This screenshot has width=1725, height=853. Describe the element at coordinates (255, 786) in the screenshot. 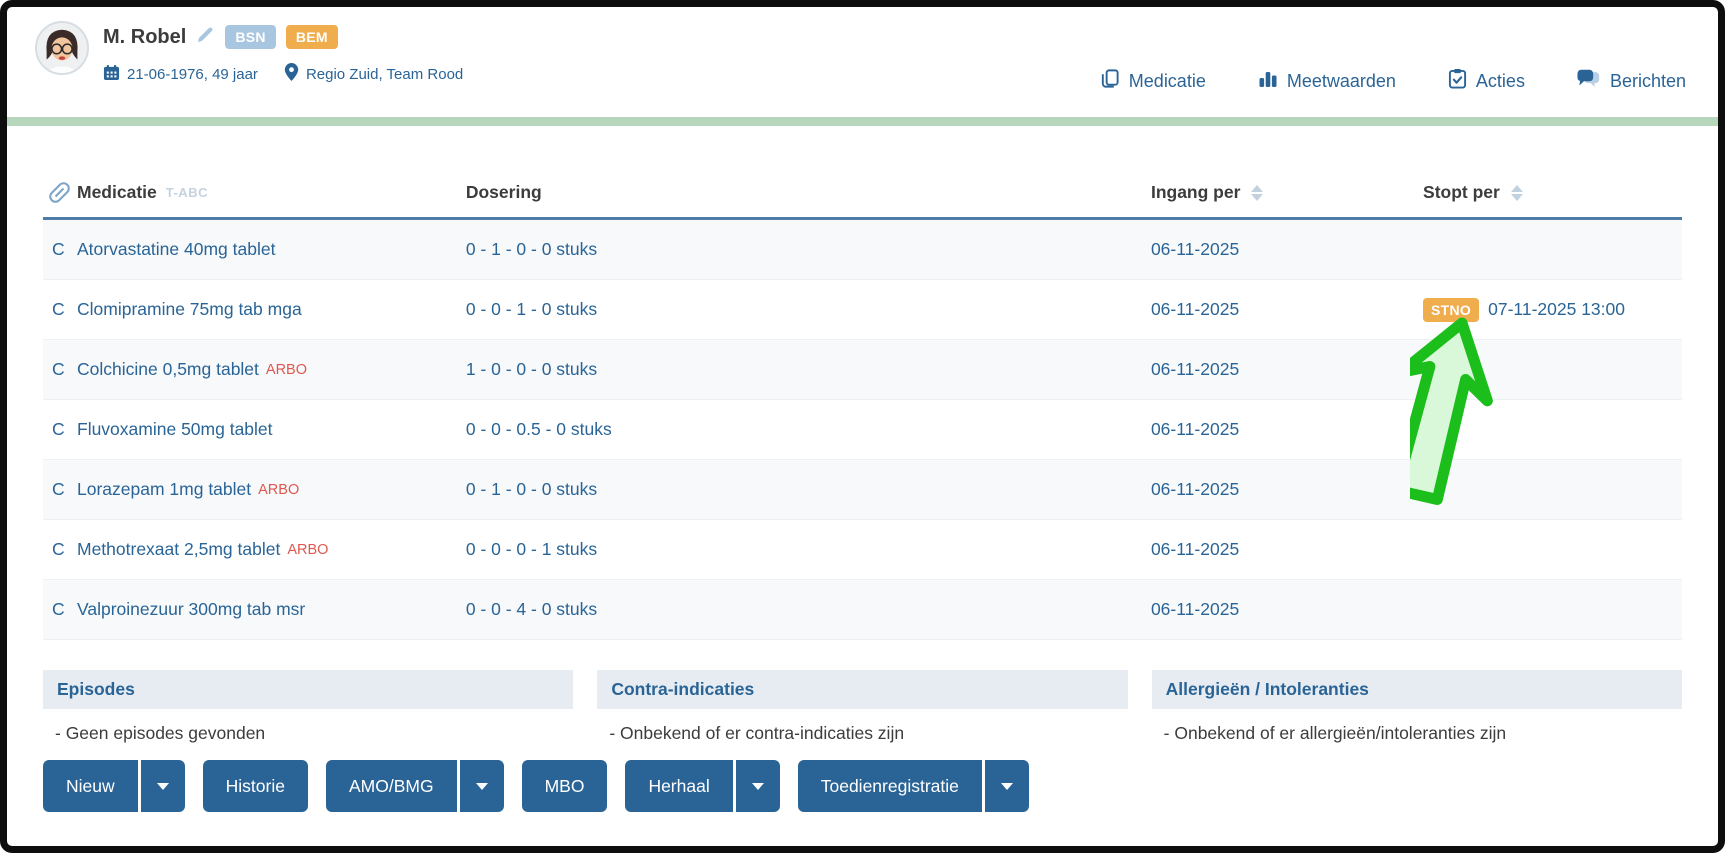

I see `historie-button: Historie` at that location.